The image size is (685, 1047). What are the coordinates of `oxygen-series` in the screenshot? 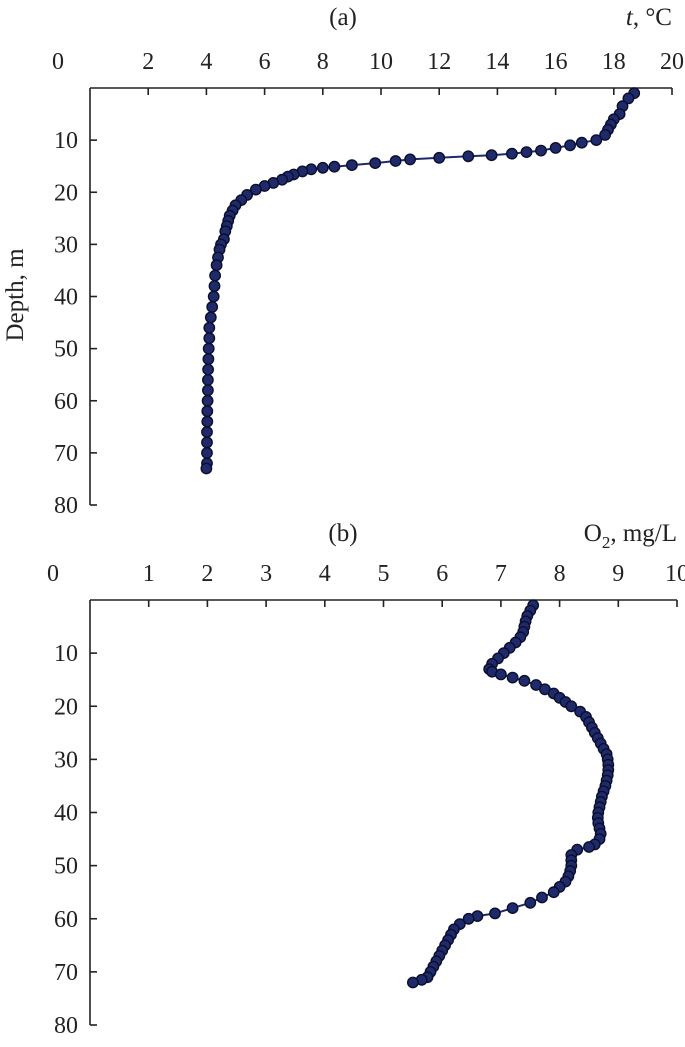 It's located at (510, 794).